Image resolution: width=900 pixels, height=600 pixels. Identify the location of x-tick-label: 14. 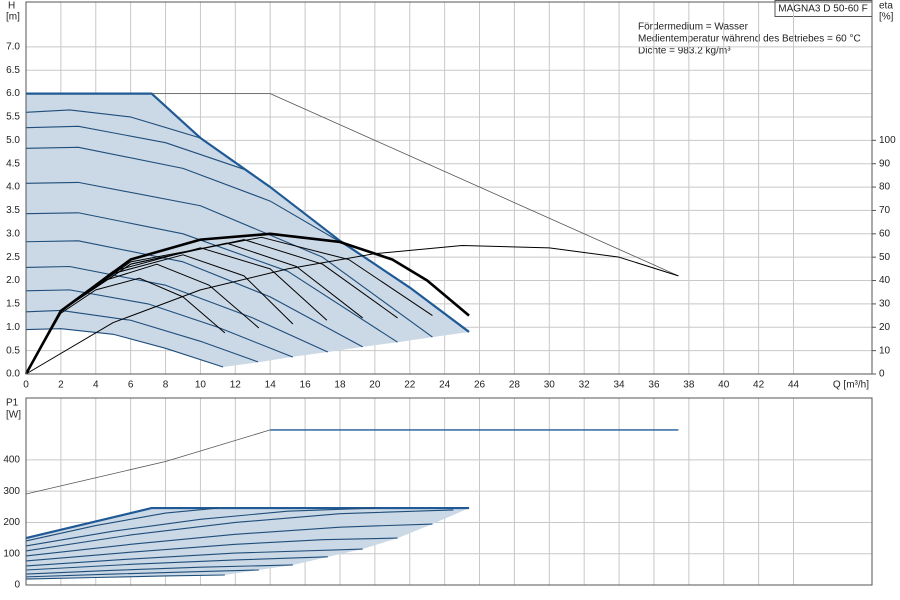
(271, 385).